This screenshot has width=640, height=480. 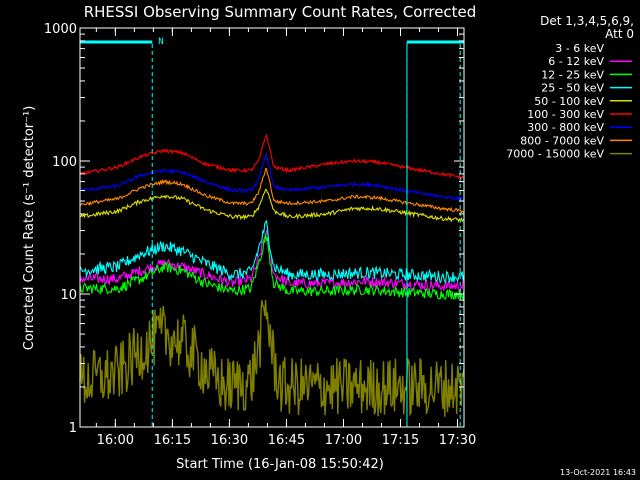 What do you see at coordinates (562, 140) in the screenshot?
I see `legend-label: 800 - 7000 keV` at bounding box center [562, 140].